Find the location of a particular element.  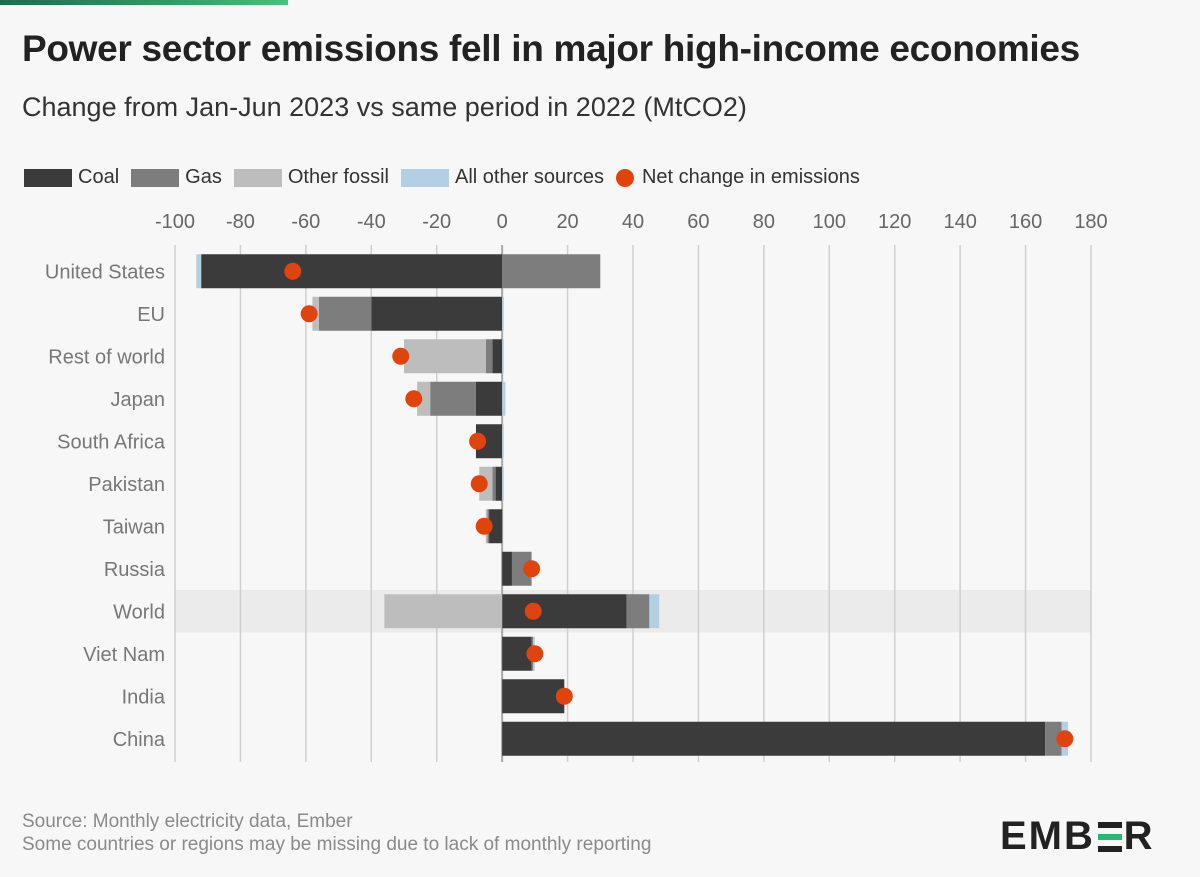

legend-item-other-fossil: Other fossil is located at coordinates (311, 177).